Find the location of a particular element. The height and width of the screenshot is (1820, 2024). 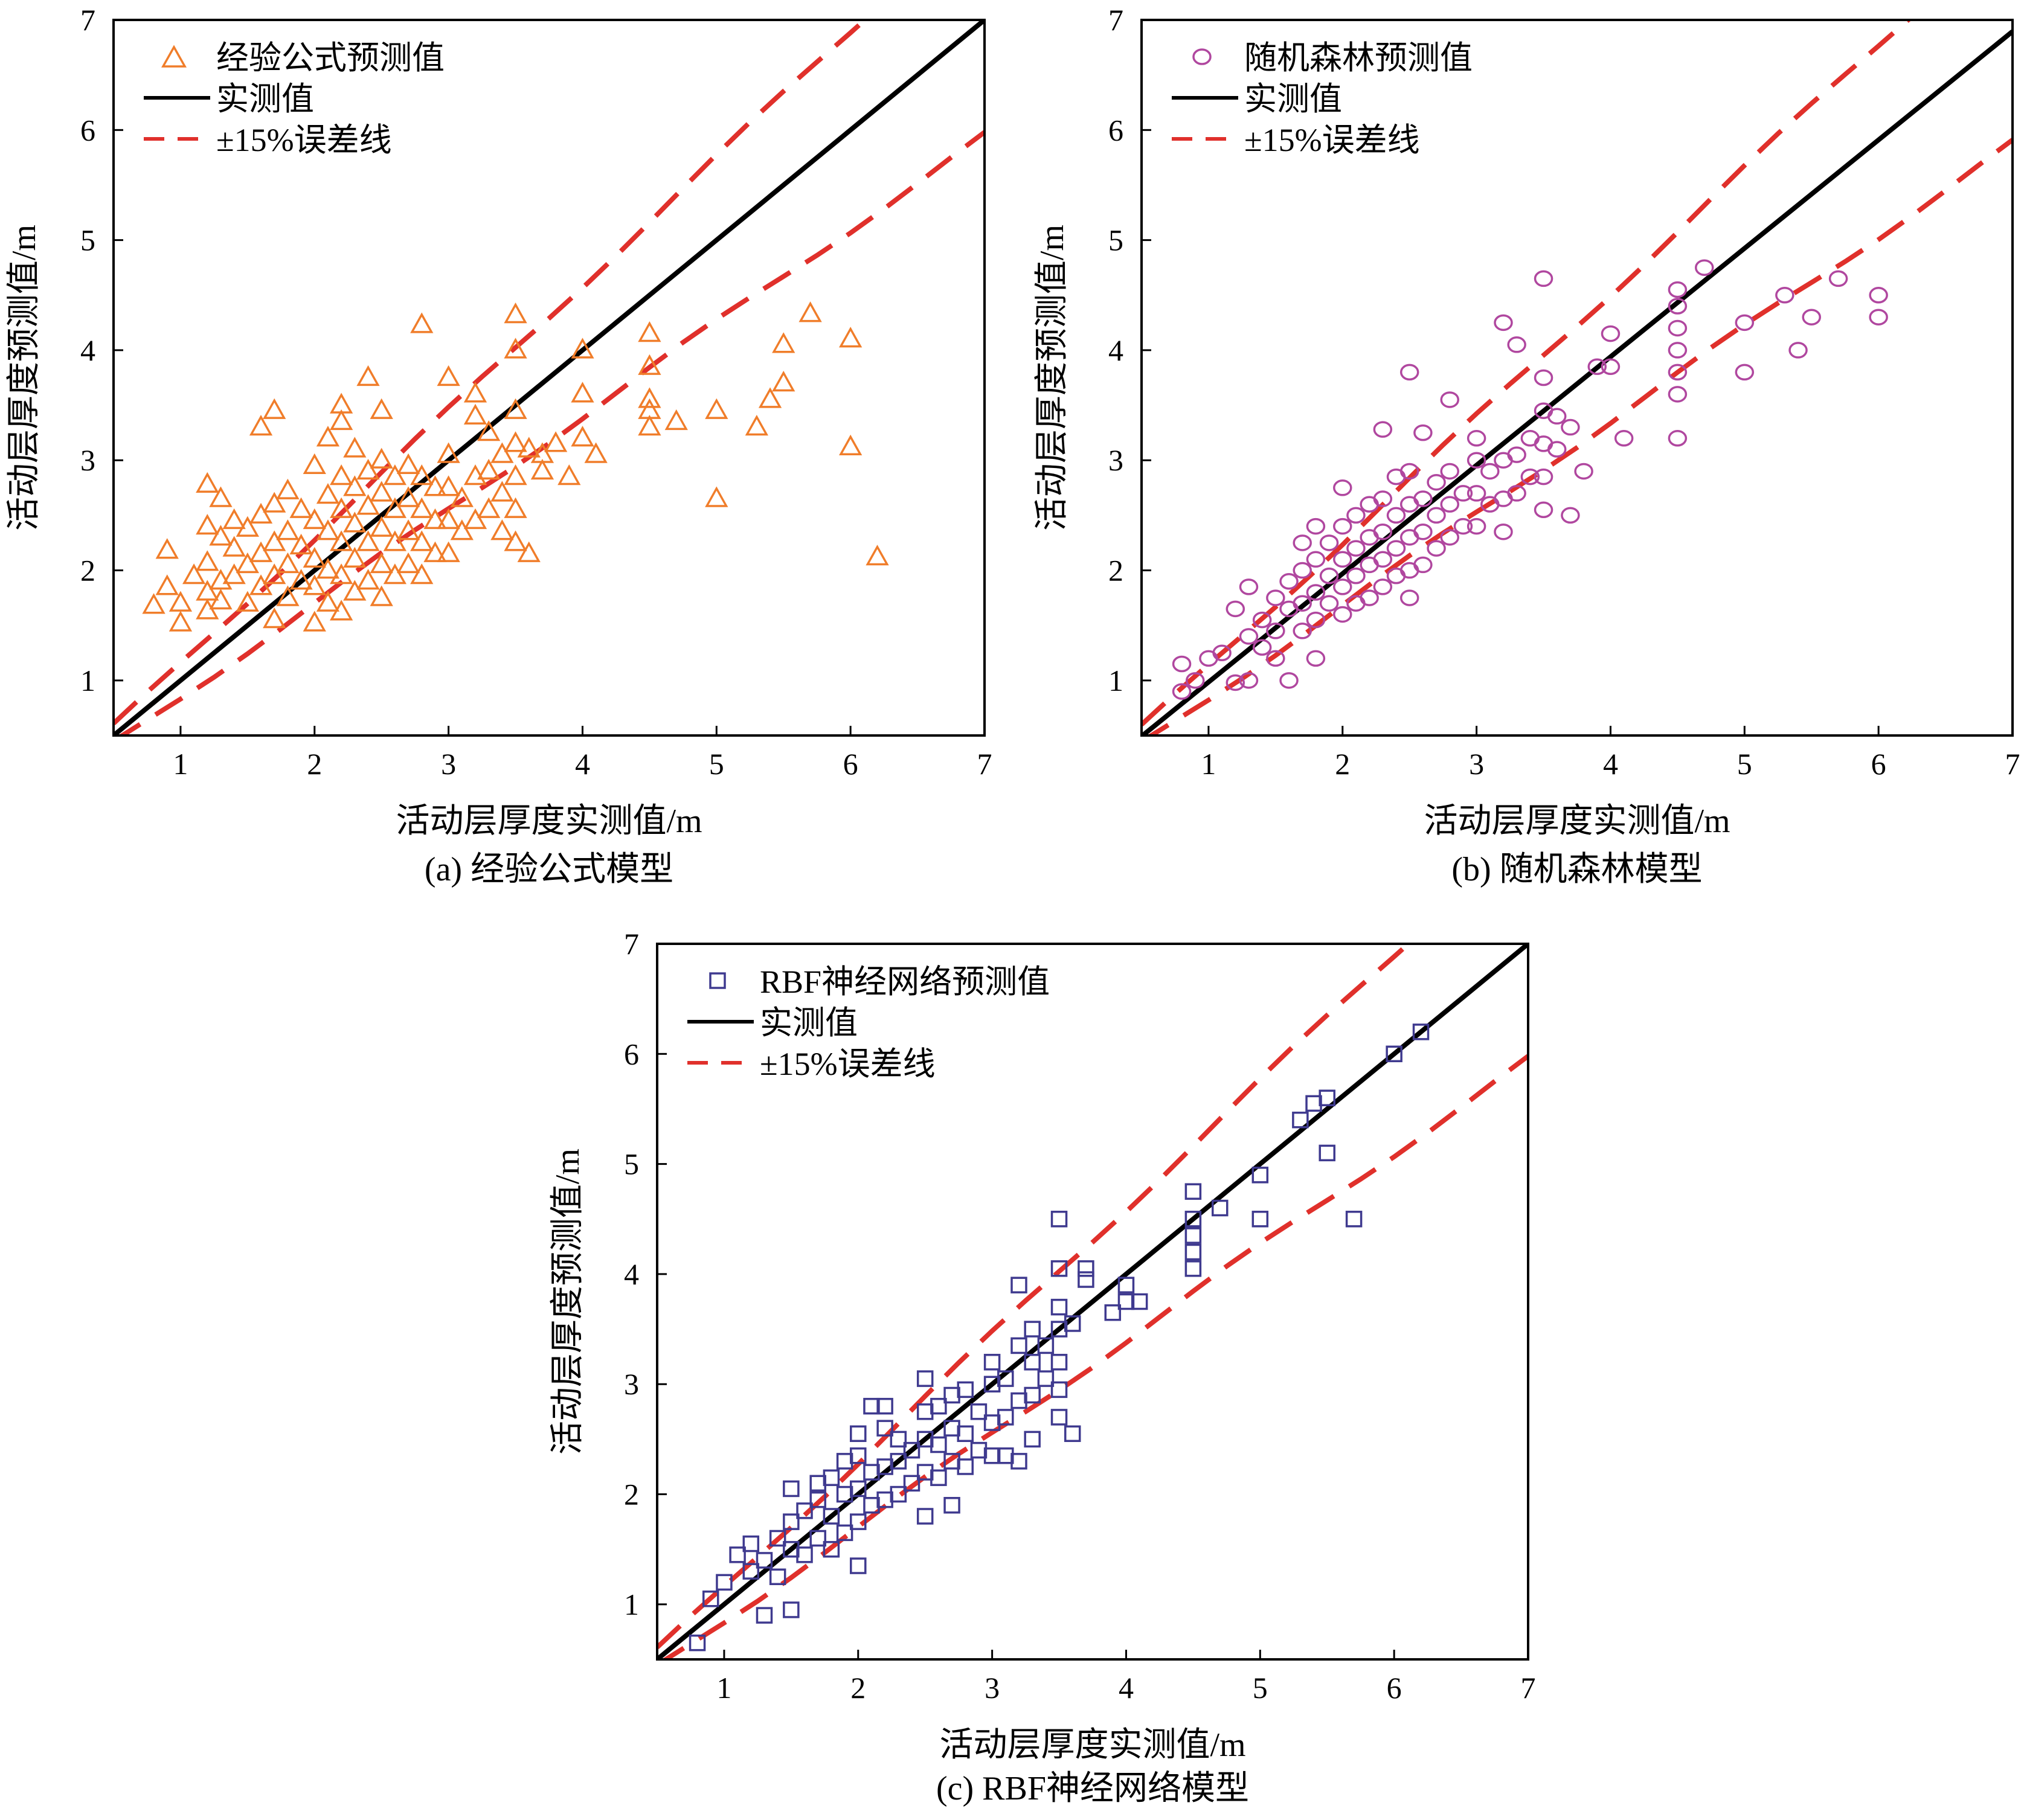

legend-error-label: ±15%误差线 is located at coordinates (304, 140).